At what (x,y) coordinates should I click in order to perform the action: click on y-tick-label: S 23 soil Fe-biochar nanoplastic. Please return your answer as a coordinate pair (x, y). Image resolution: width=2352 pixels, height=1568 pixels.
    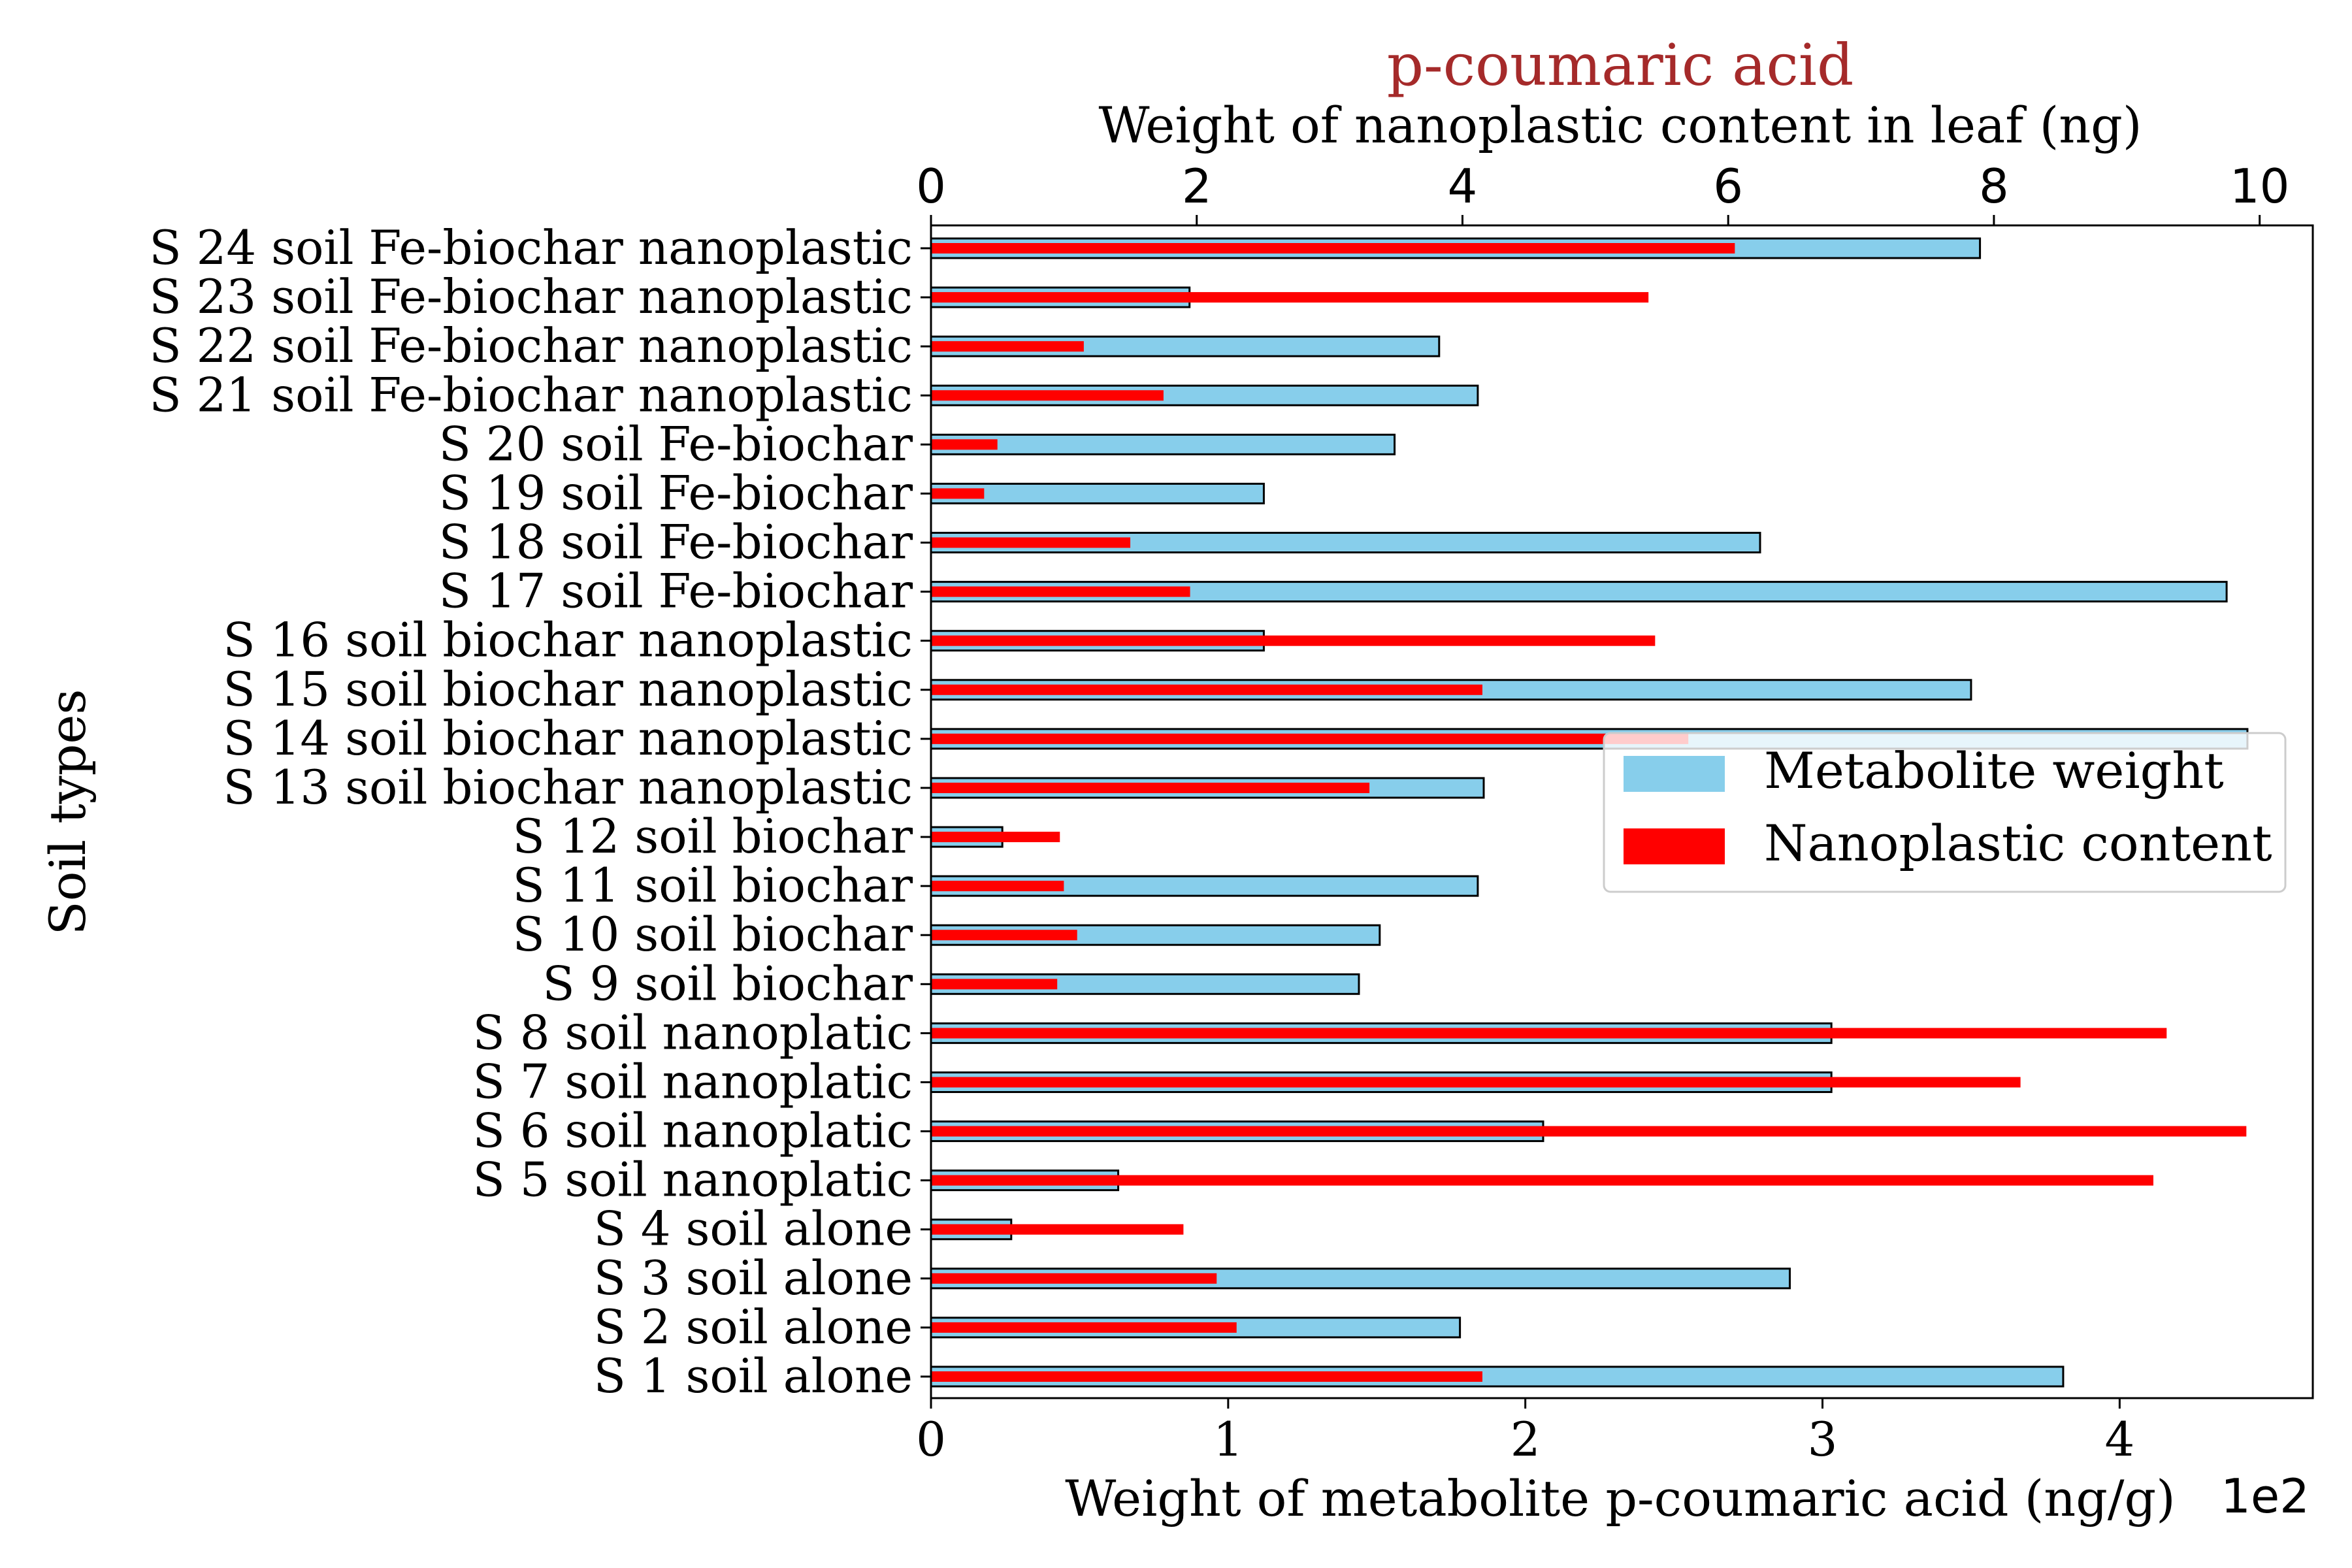
    Looking at the image, I should click on (531, 296).